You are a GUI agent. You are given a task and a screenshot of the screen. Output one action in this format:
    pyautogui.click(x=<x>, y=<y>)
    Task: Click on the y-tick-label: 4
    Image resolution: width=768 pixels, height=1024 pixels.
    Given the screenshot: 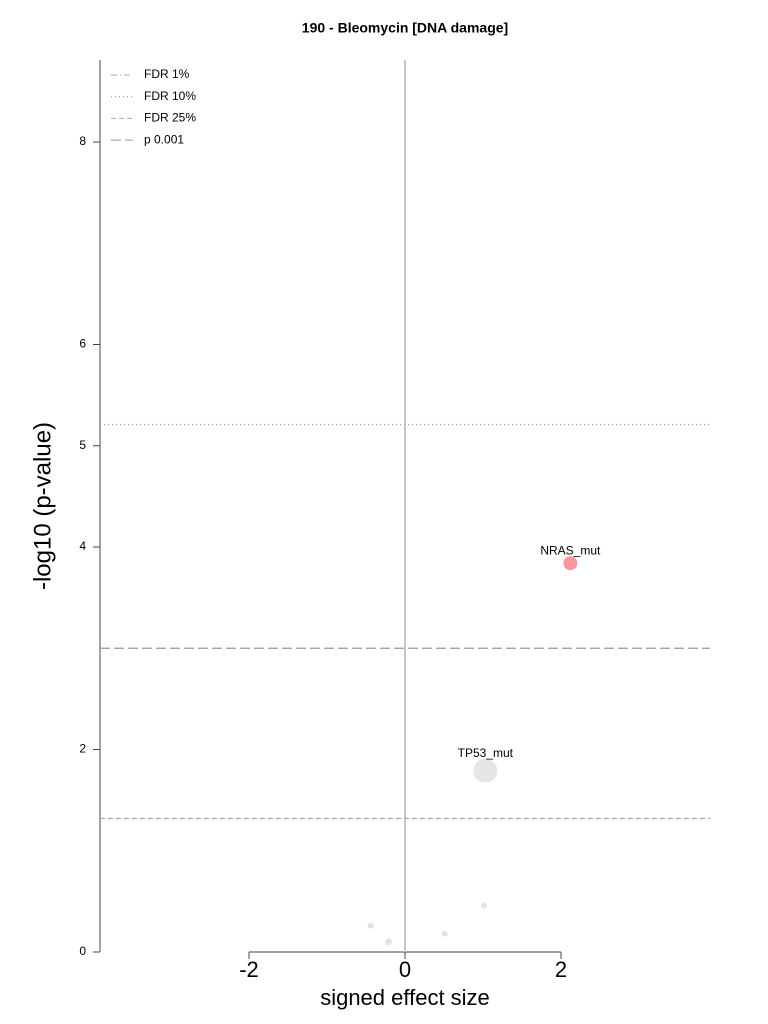 What is the action you would take?
    pyautogui.click(x=82, y=546)
    